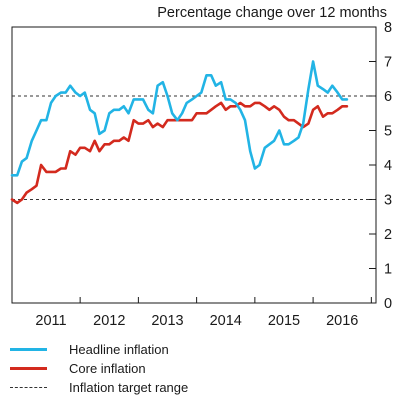 The image size is (415, 400). I want to click on y-tick-label: 4, so click(388, 166).